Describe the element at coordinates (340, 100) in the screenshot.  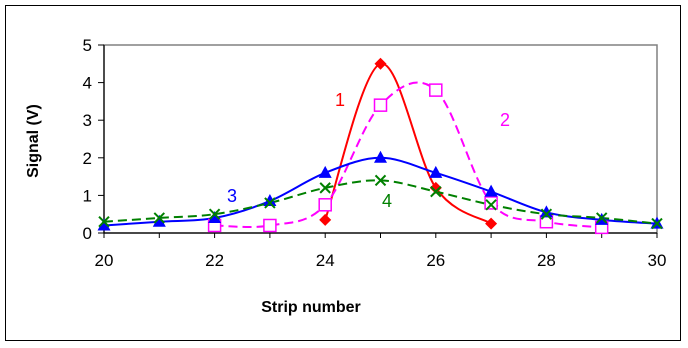
I see `series-1-label: 1` at that location.